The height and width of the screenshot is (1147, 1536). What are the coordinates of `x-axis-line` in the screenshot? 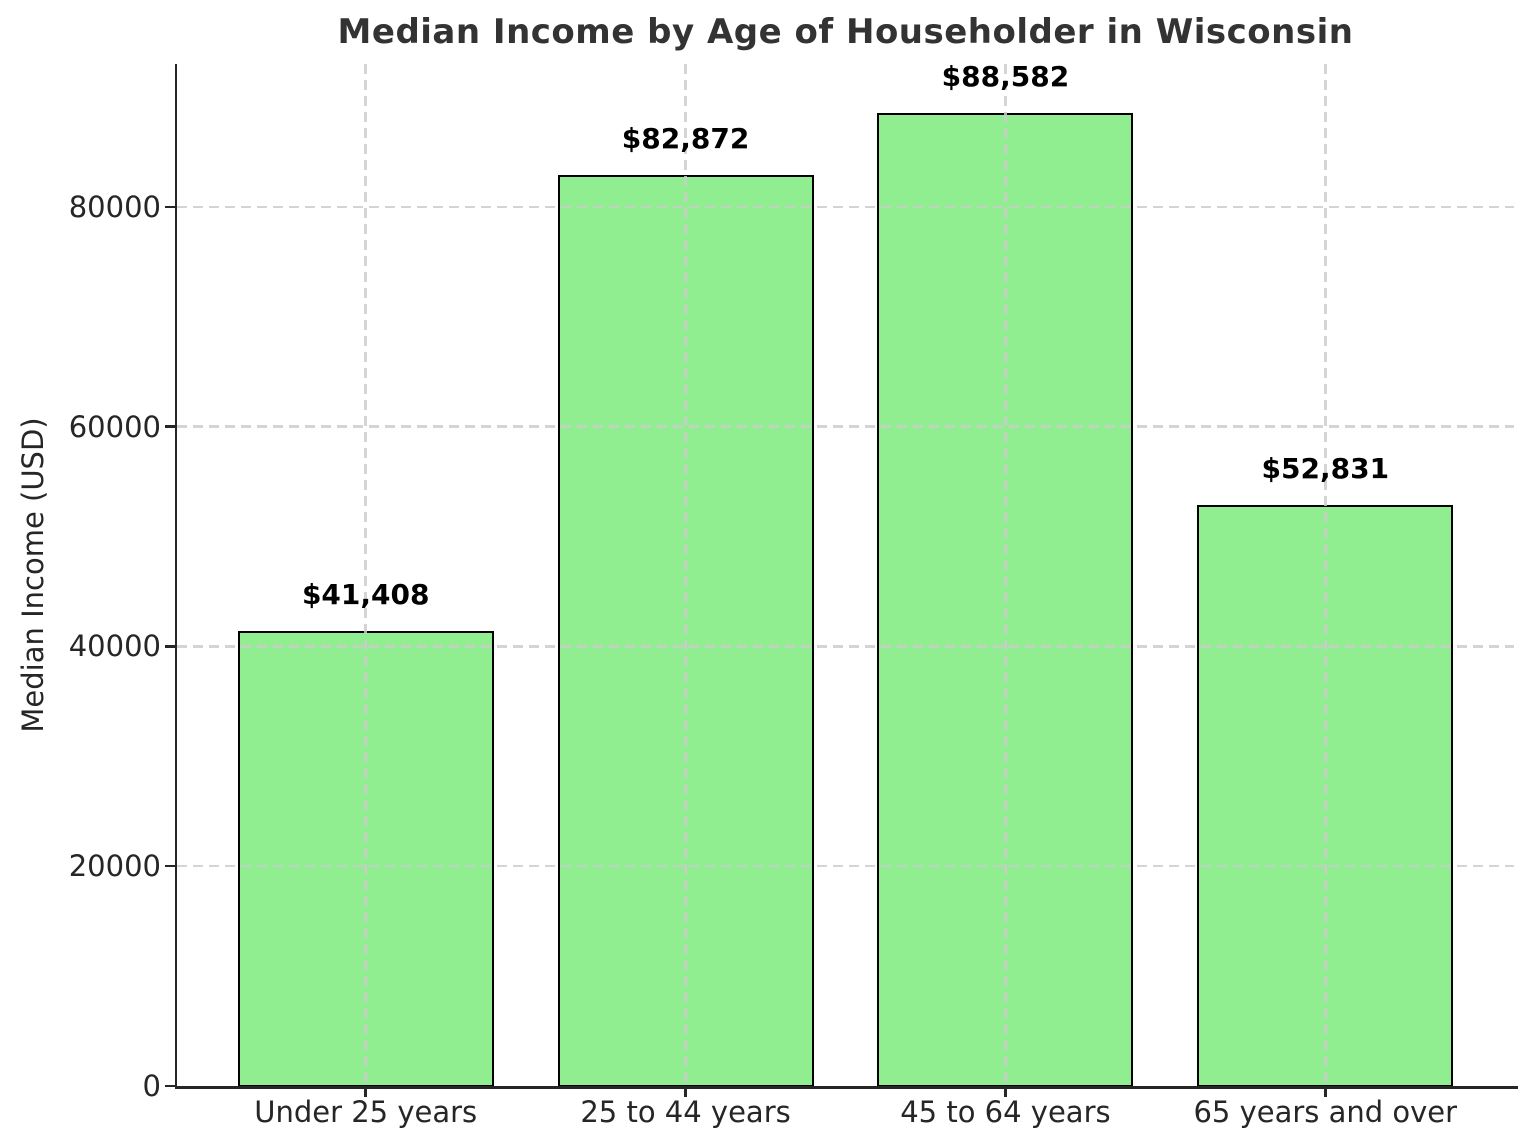 It's located at (846, 1087).